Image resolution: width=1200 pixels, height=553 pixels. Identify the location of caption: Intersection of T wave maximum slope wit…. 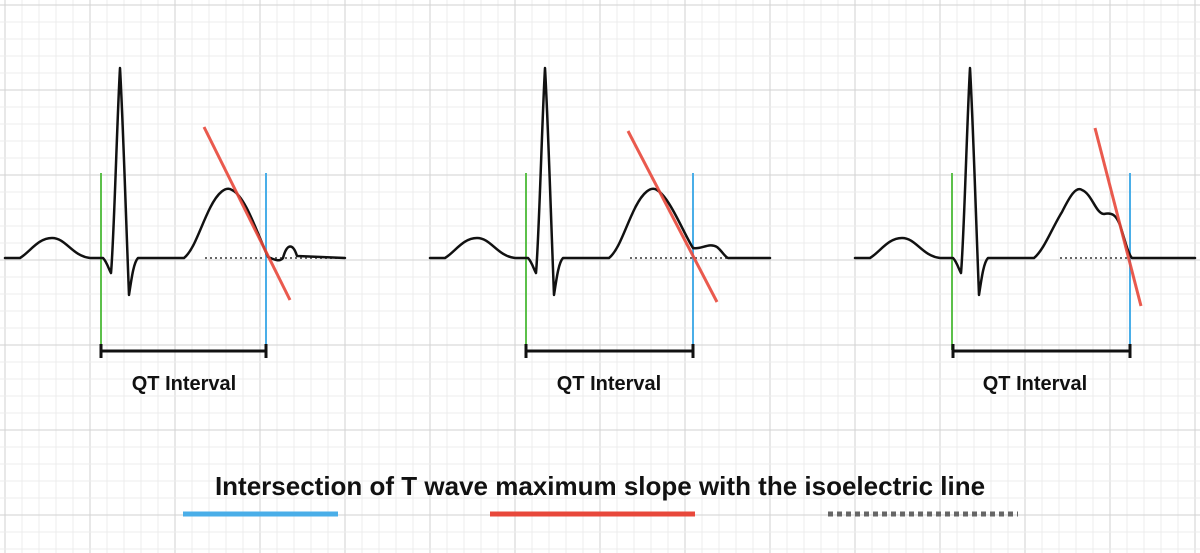
(600, 486).